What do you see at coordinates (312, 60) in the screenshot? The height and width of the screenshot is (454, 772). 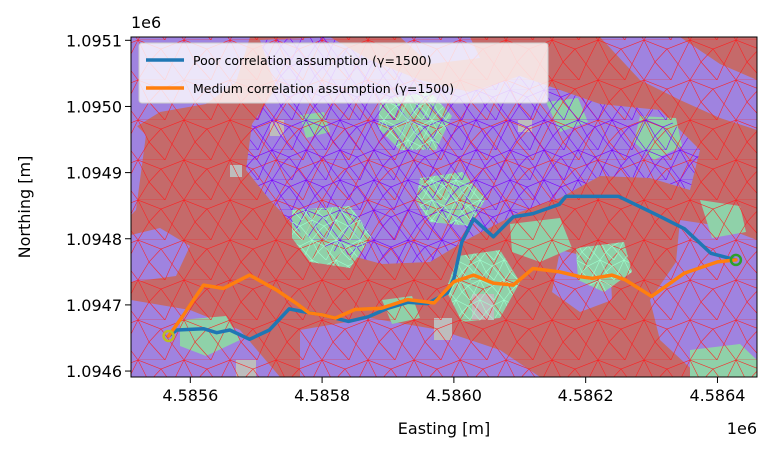 I see `legend-label-poor: Poor correlation assumption (γ=1500)` at bounding box center [312, 60].